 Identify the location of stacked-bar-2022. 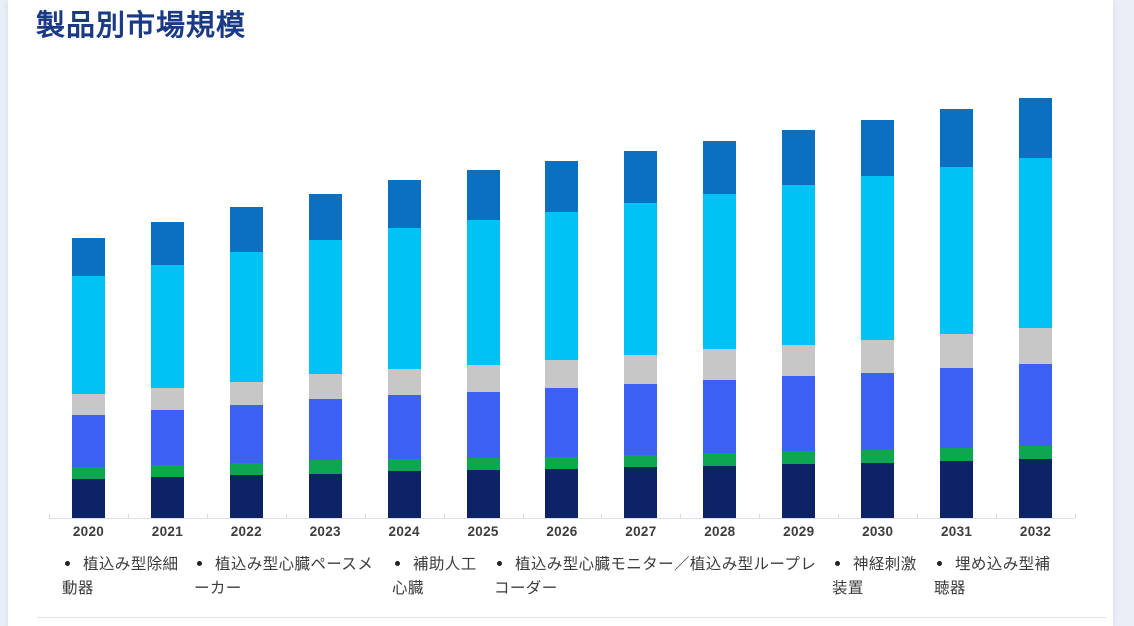
(246, 362).